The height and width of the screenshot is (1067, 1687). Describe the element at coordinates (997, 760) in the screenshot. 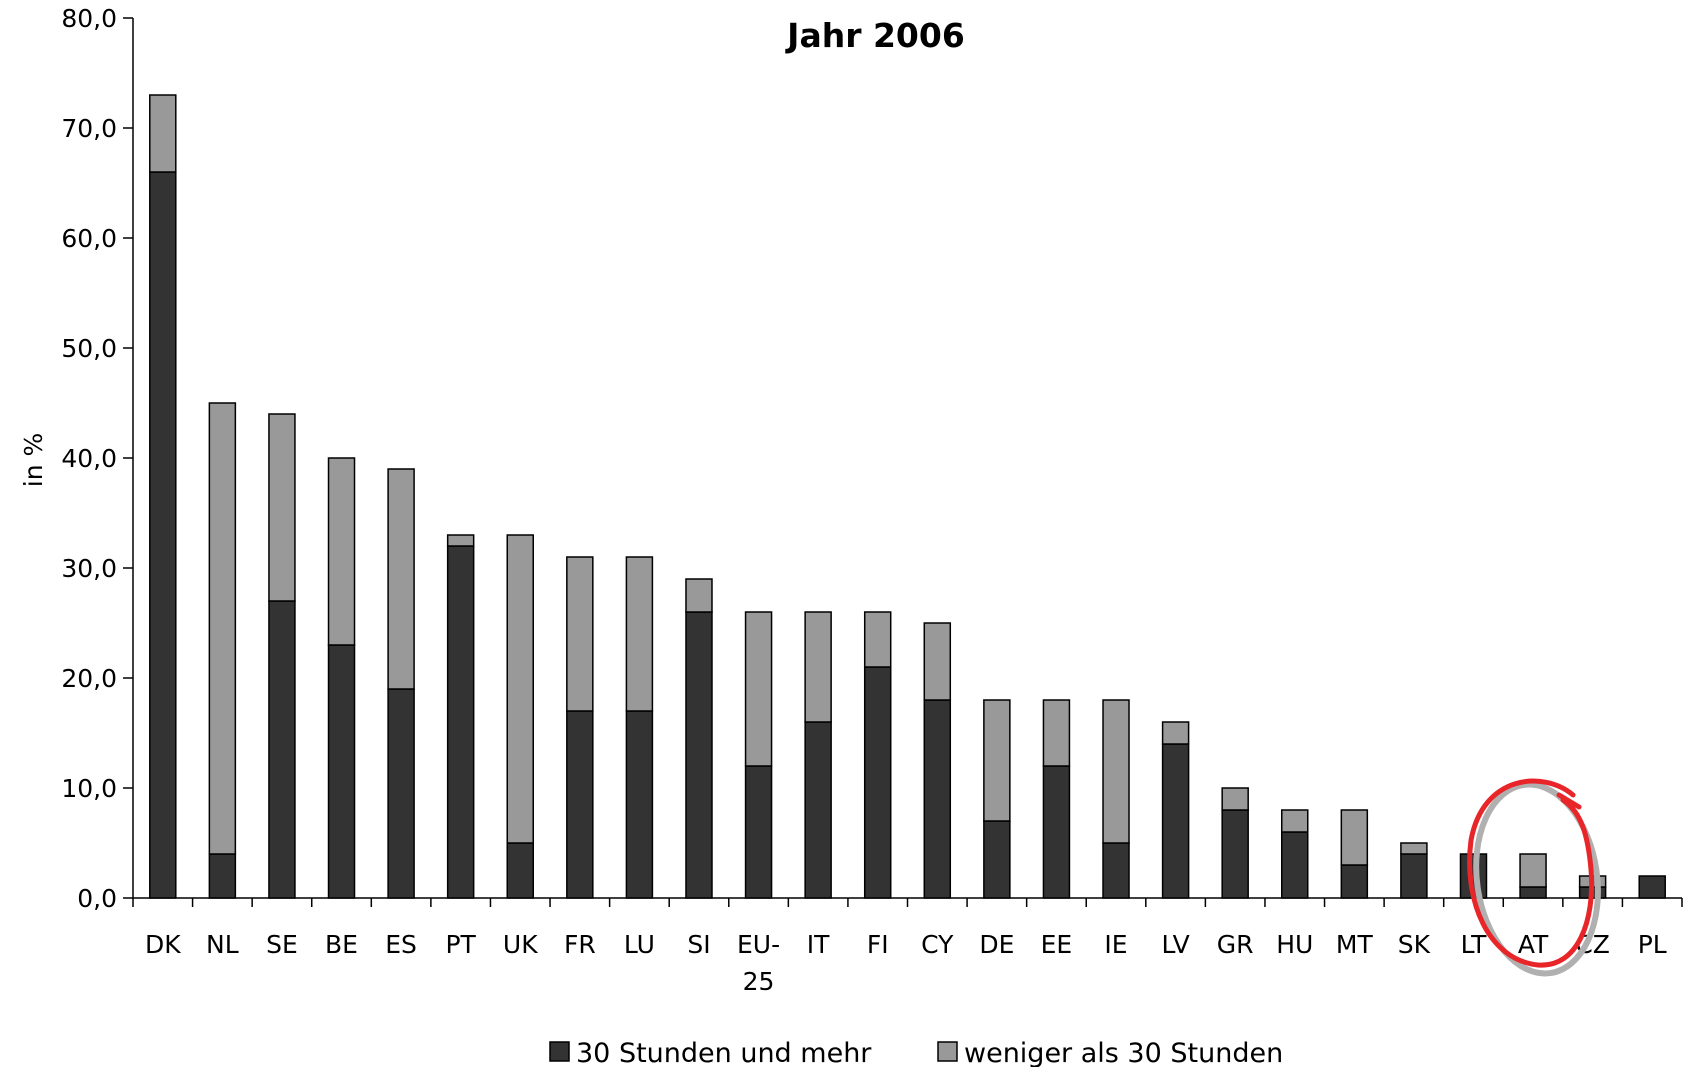

I see `bar-segment-part-time-de` at that location.